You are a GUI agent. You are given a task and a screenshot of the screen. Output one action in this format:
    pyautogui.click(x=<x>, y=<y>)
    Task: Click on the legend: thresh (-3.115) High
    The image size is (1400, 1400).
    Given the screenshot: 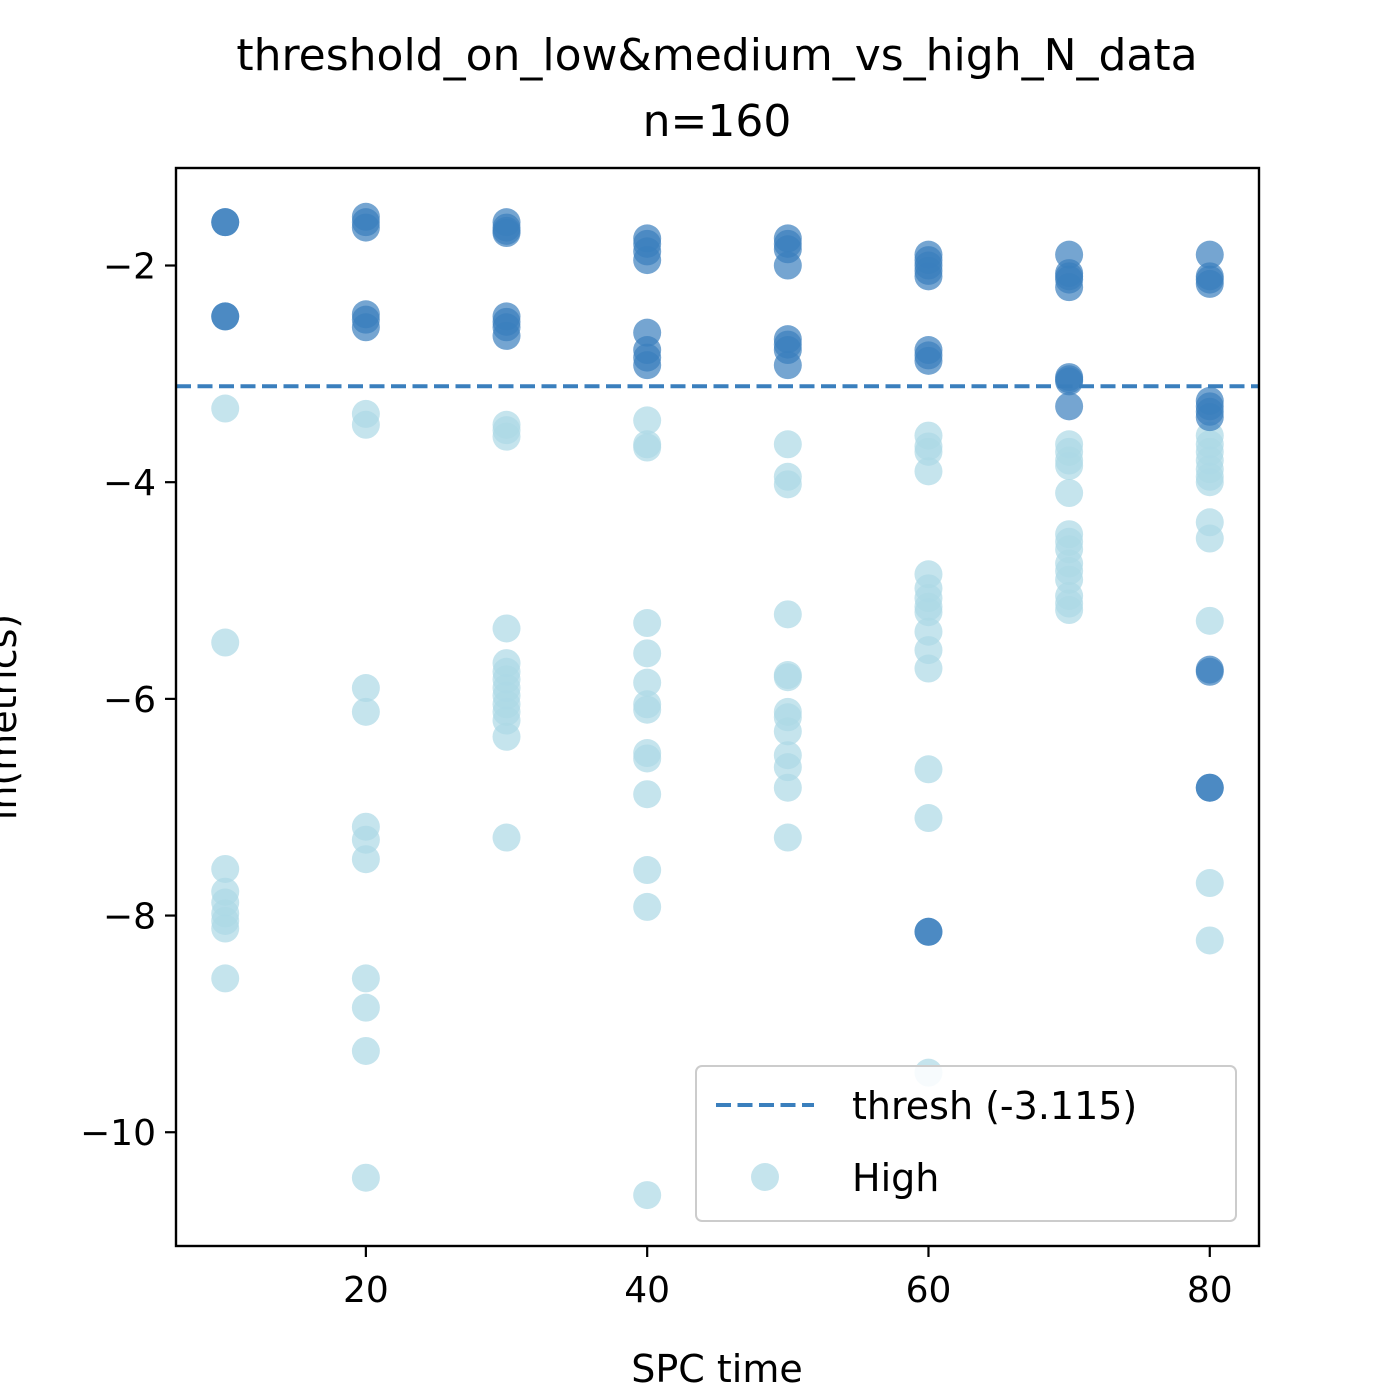 What is the action you would take?
    pyautogui.click(x=966, y=1143)
    